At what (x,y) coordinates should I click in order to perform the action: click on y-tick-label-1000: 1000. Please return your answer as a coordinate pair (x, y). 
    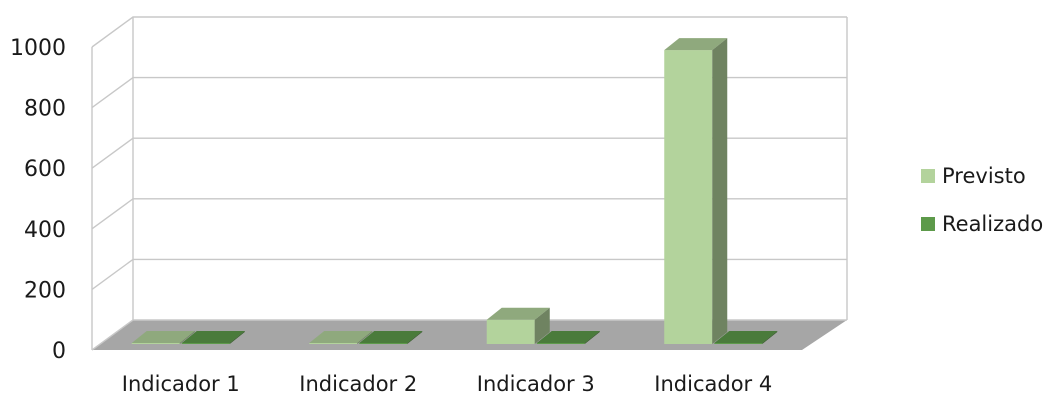
    Looking at the image, I should click on (38, 48).